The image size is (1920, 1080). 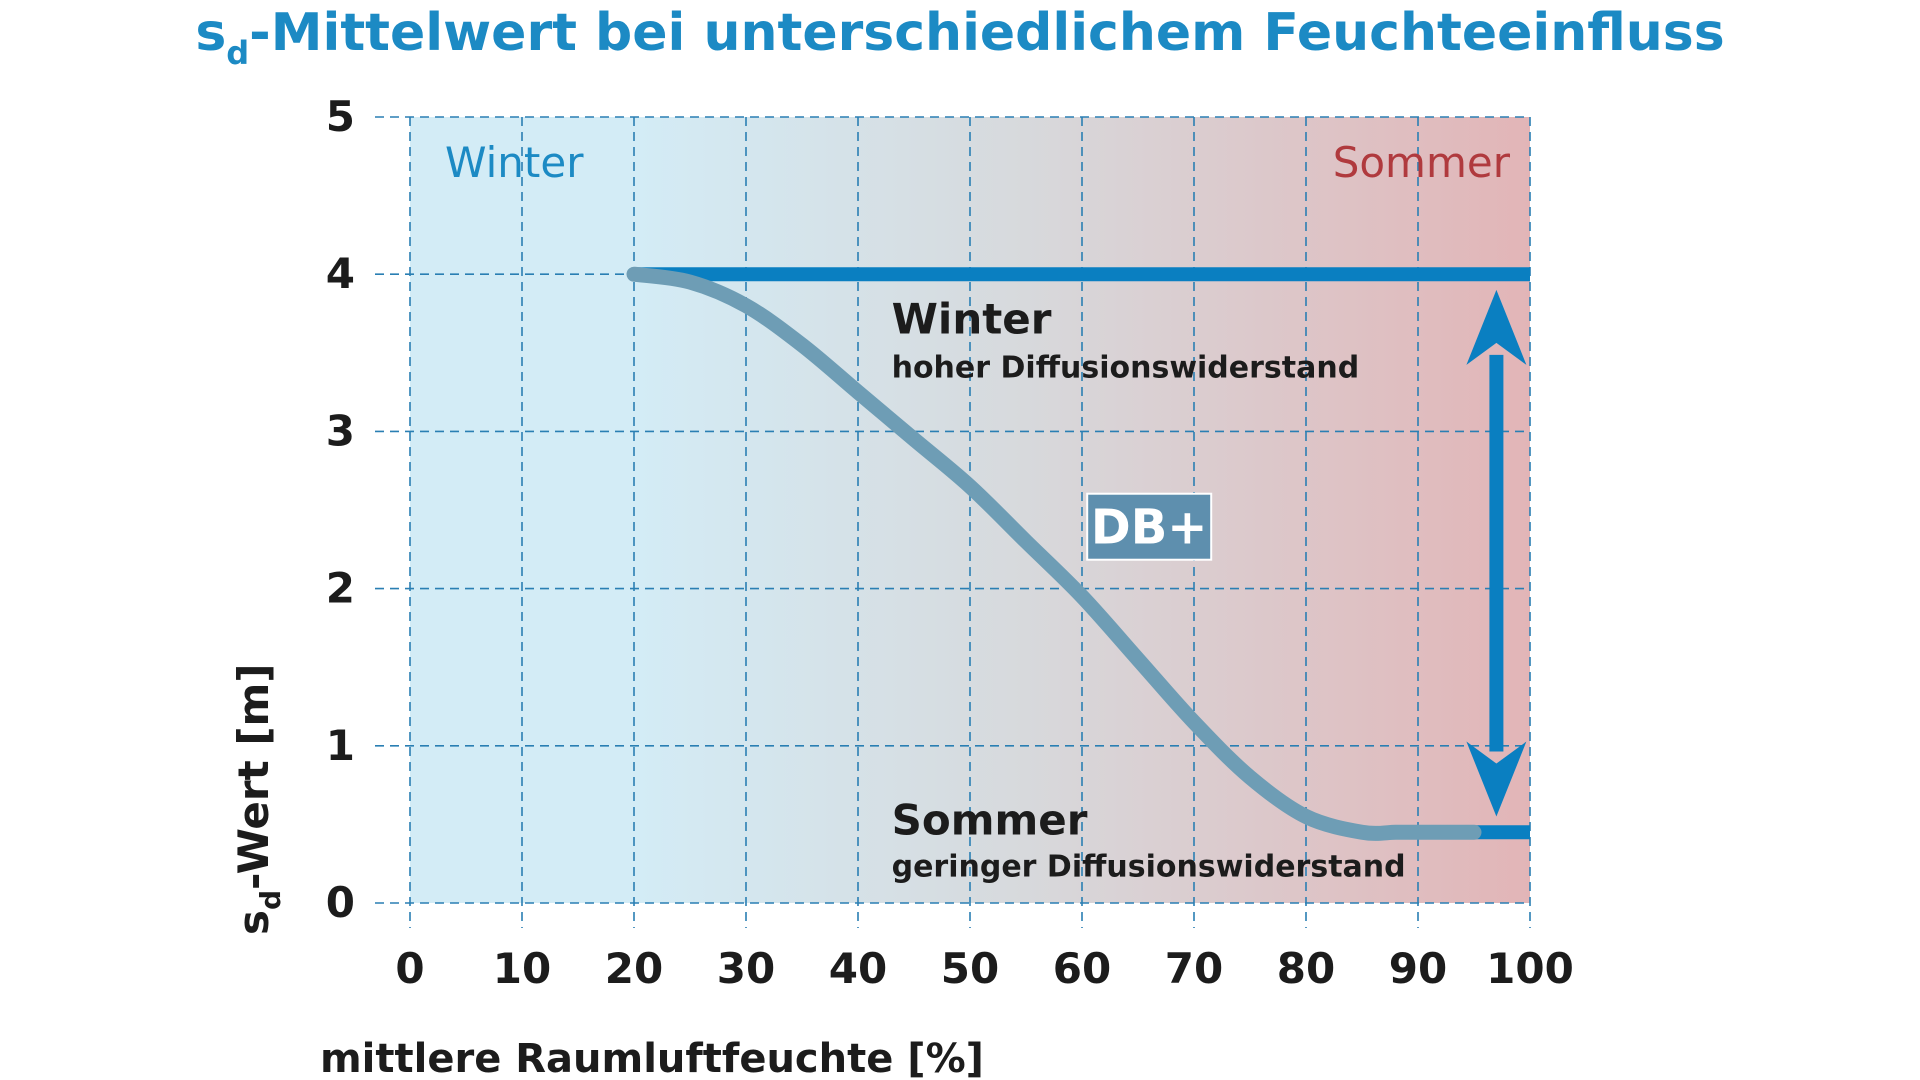 I want to click on y-axis-label-subscript: d, so click(x=270, y=900).